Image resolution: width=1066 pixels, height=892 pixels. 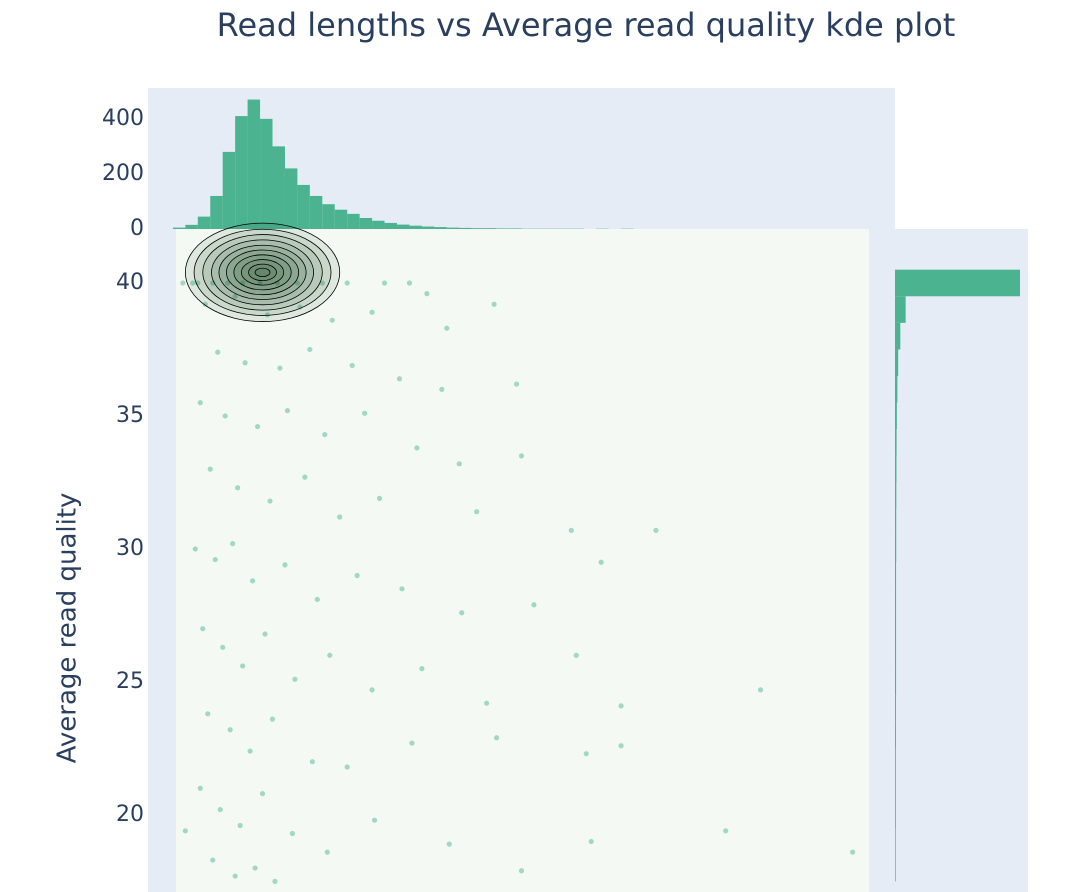 I want to click on y-tick-label: 200, so click(x=123, y=173).